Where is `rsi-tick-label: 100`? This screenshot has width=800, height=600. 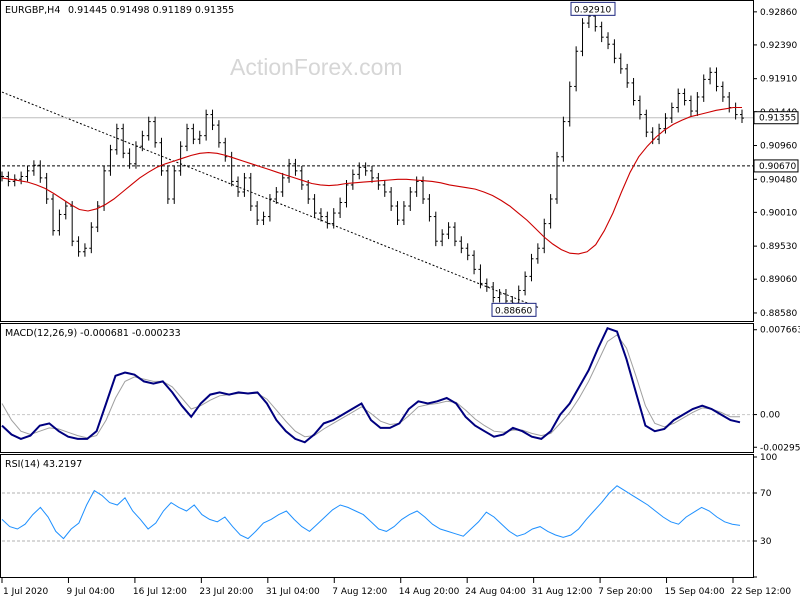 rsi-tick-label: 100 is located at coordinates (768, 458).